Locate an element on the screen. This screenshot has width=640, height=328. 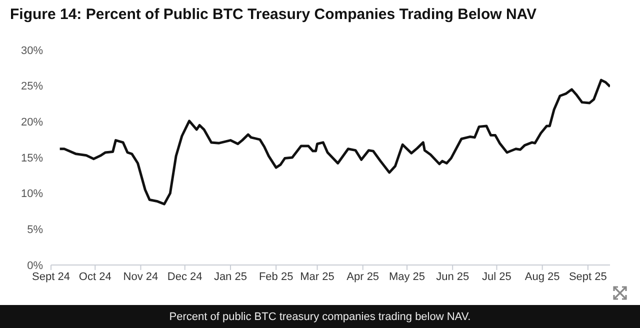
x-tick-label: Sept 25 is located at coordinates (587, 276).